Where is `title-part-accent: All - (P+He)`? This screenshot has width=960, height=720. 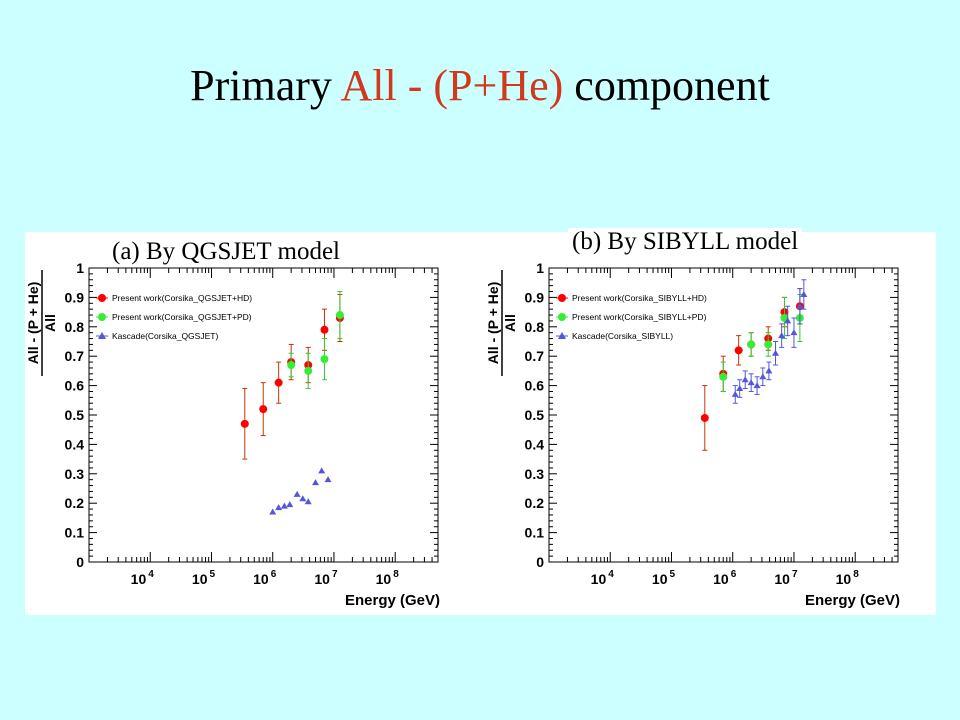
title-part-accent: All - (P+He) is located at coordinates (452, 85).